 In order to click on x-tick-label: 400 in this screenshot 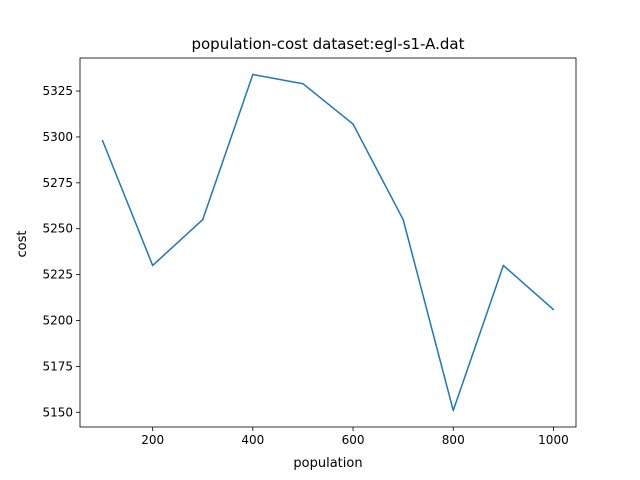, I will do `click(252, 440)`.